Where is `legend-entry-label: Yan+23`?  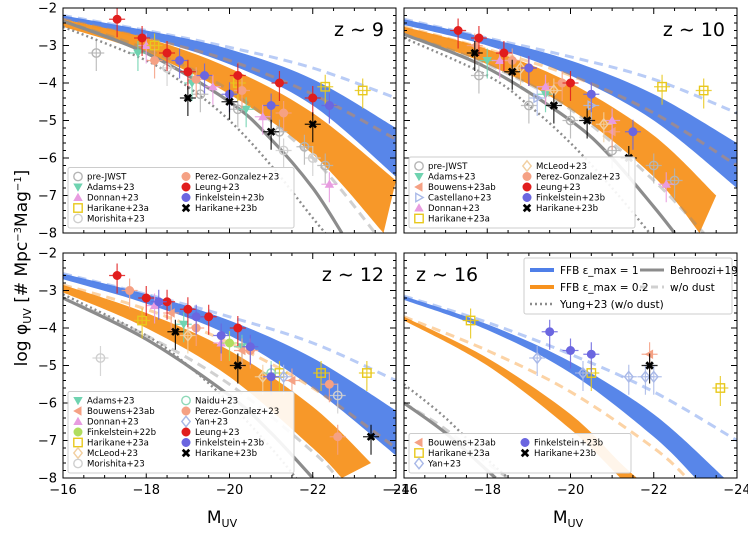 legend-entry-label: Yan+23 is located at coordinates (444, 465).